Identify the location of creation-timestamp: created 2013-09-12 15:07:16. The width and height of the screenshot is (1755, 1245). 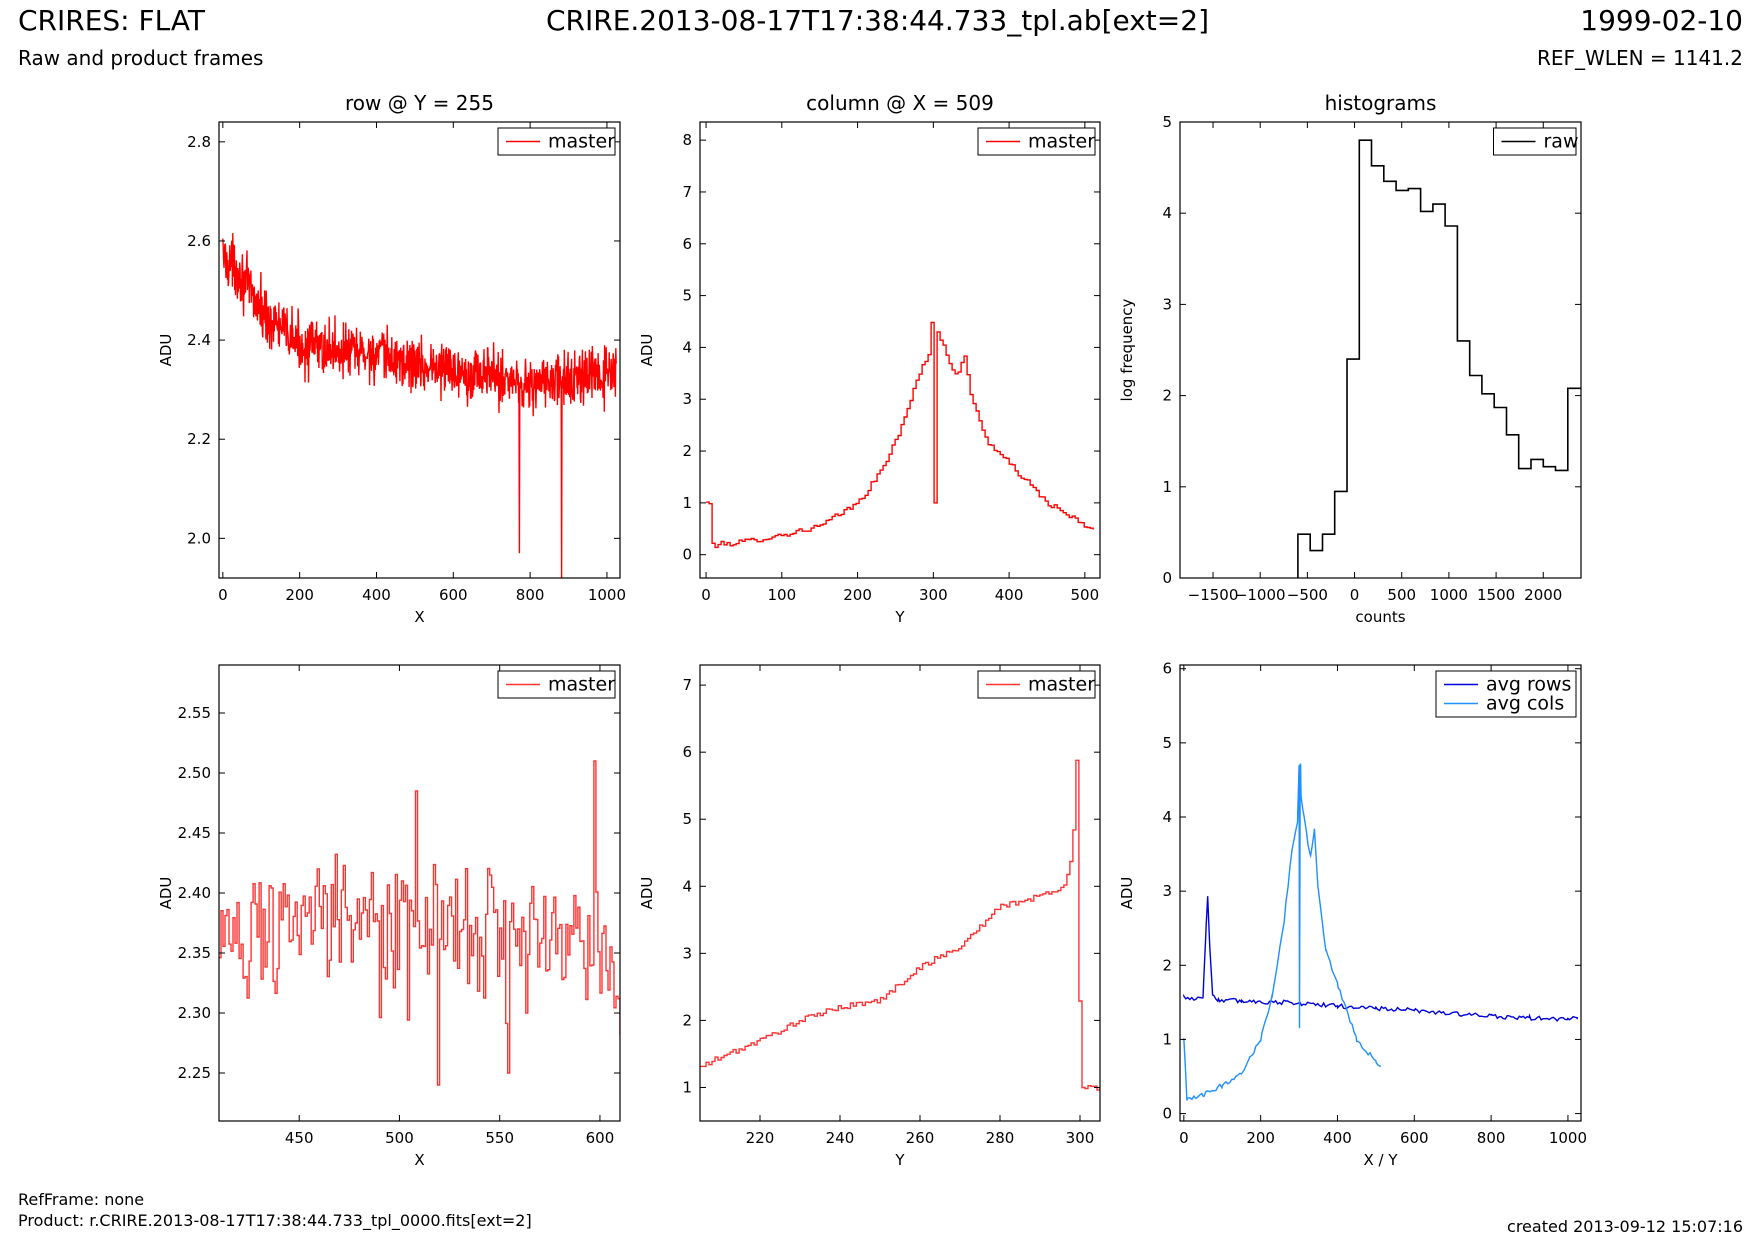
(1625, 1226).